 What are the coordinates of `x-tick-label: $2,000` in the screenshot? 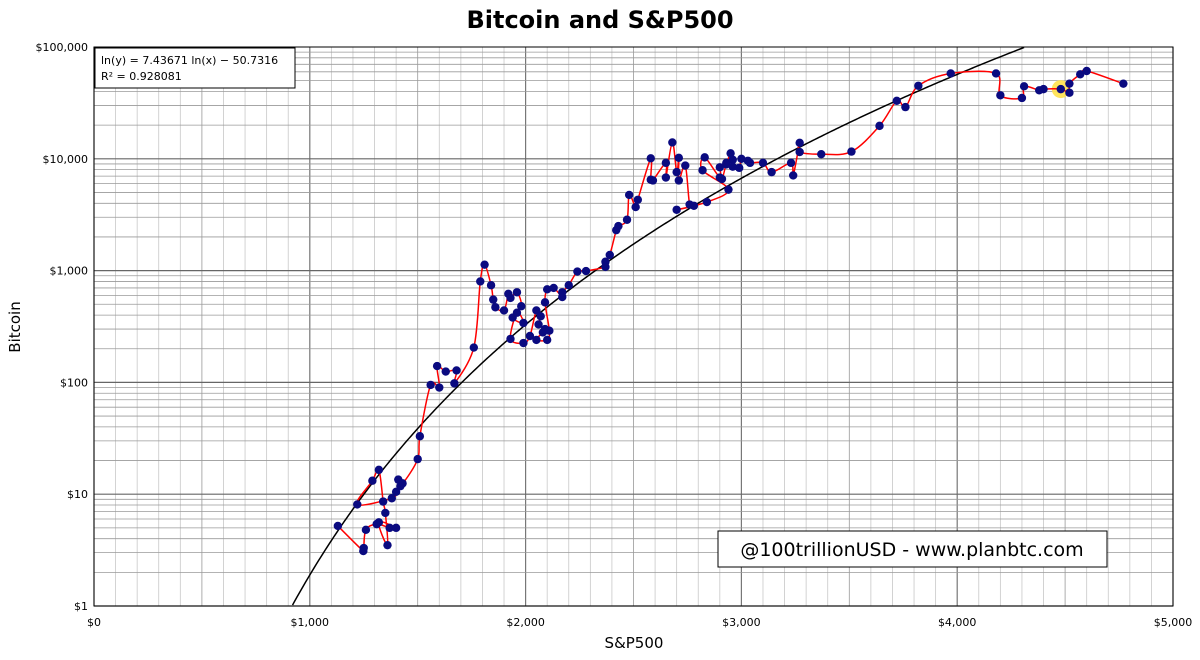 It's located at (525, 622).